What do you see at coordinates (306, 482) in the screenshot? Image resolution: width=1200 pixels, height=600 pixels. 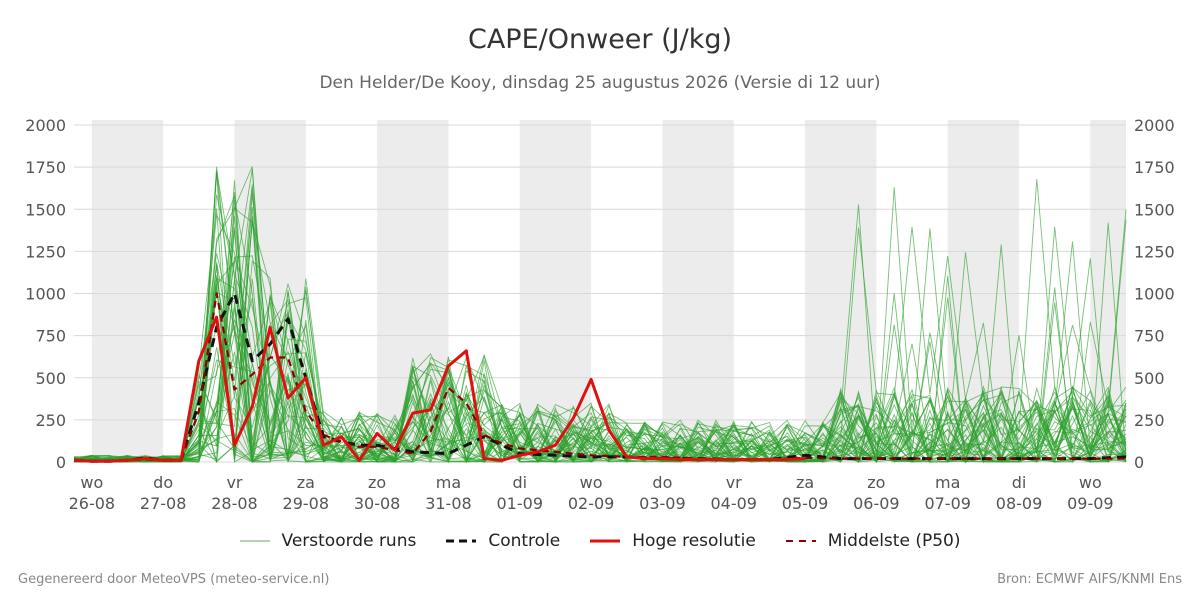 I see `x-tick-day-29-08: za` at bounding box center [306, 482].